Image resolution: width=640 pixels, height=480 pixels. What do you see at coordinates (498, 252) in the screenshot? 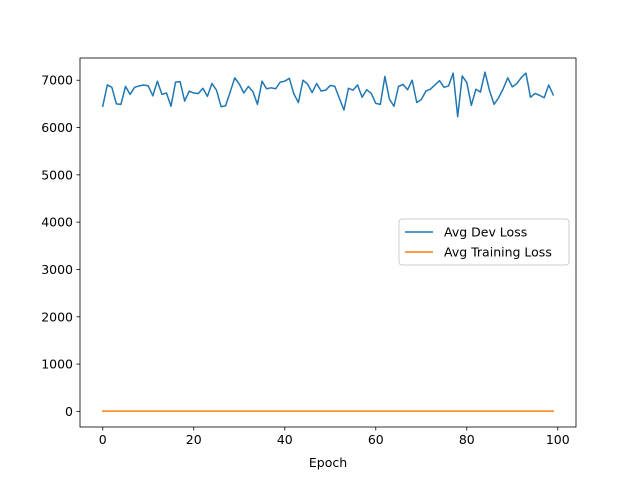
I see `legend-label-2: Avg Training Loss` at bounding box center [498, 252].